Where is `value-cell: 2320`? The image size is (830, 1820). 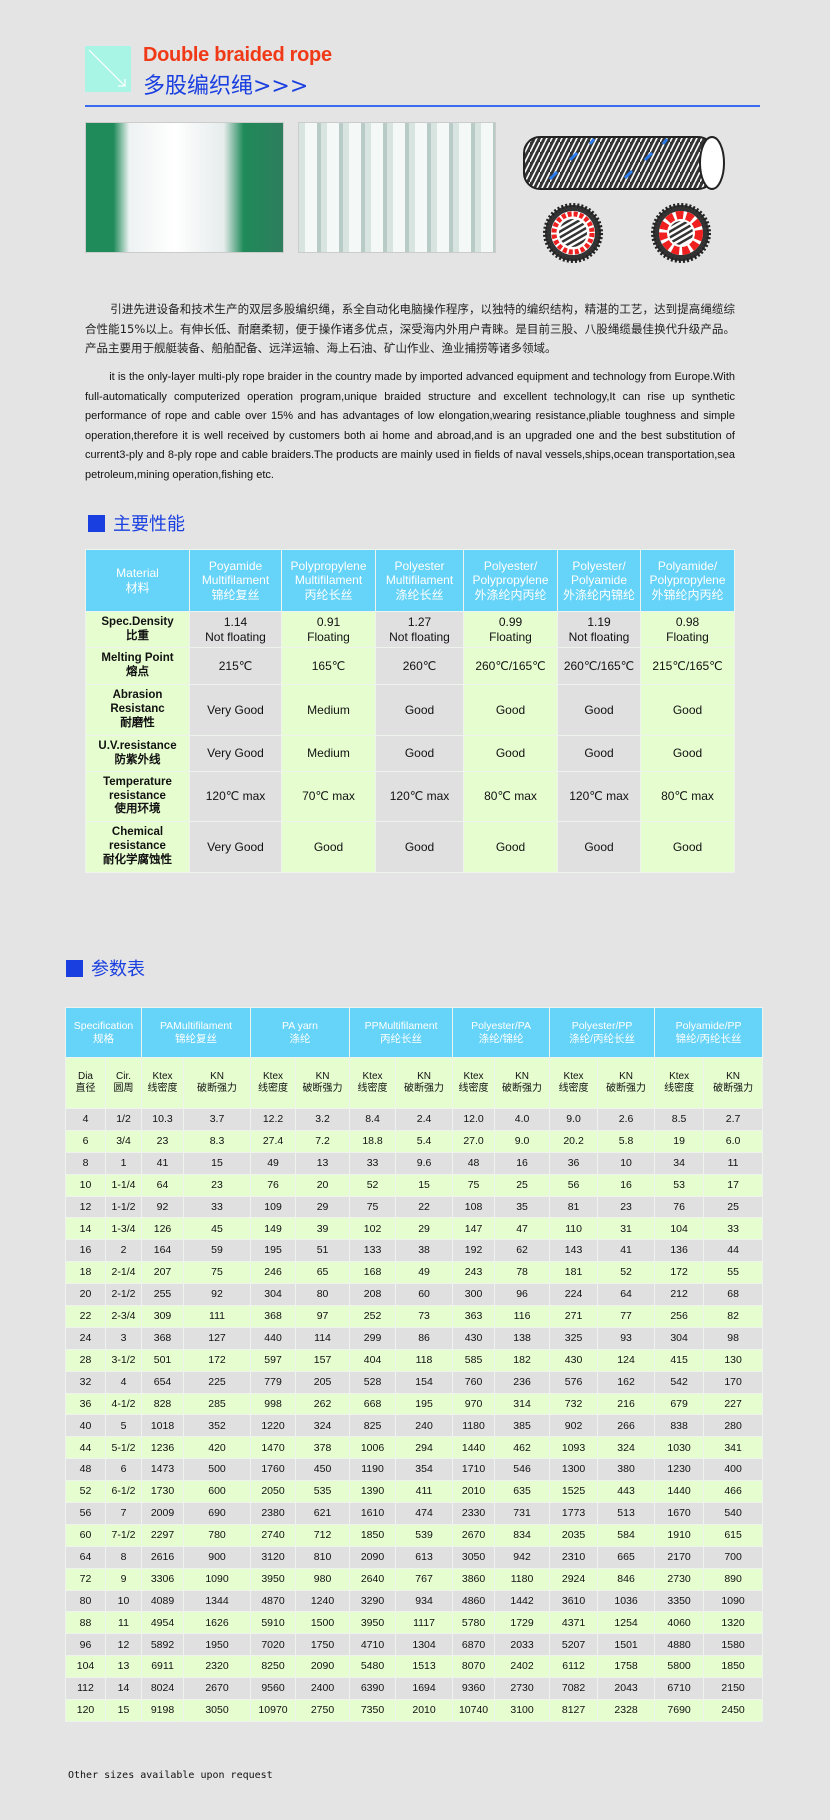 value-cell: 2320 is located at coordinates (217, 1667).